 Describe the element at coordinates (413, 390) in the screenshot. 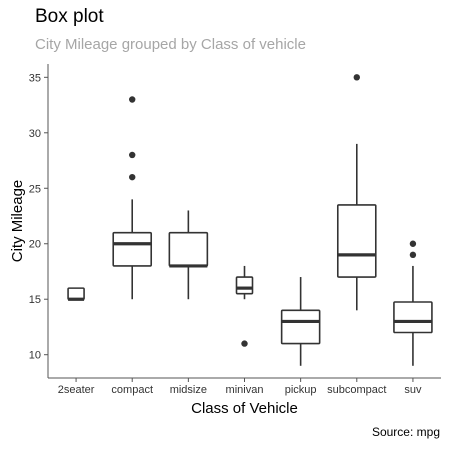

I see `x-tick-label-suv: suv` at that location.